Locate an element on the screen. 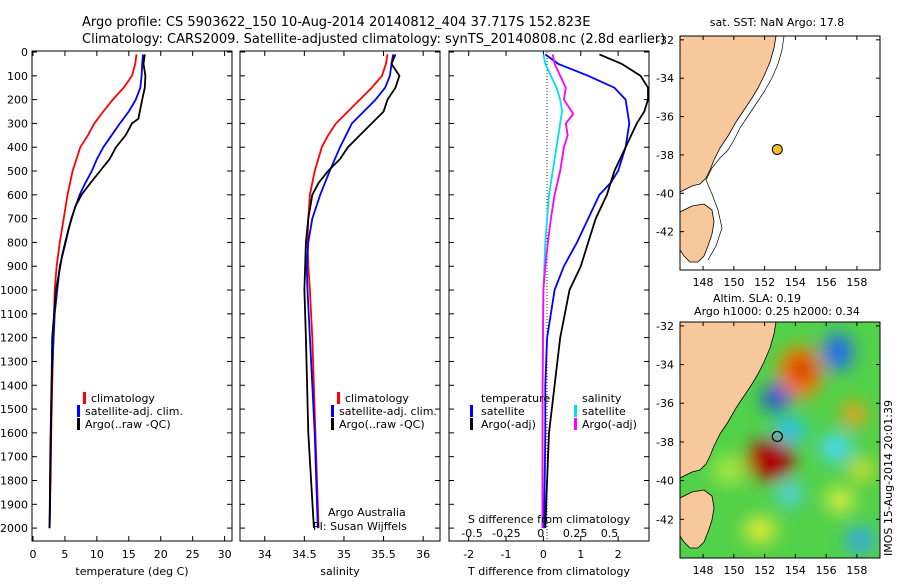 The height and width of the screenshot is (584, 900). depth-tick-label: 900 is located at coordinates (17, 266).